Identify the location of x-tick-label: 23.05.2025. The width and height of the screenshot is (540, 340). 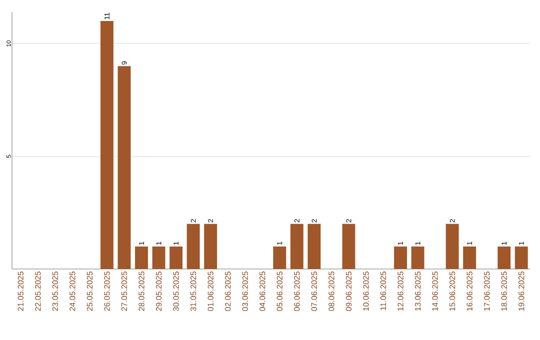
(55, 291).